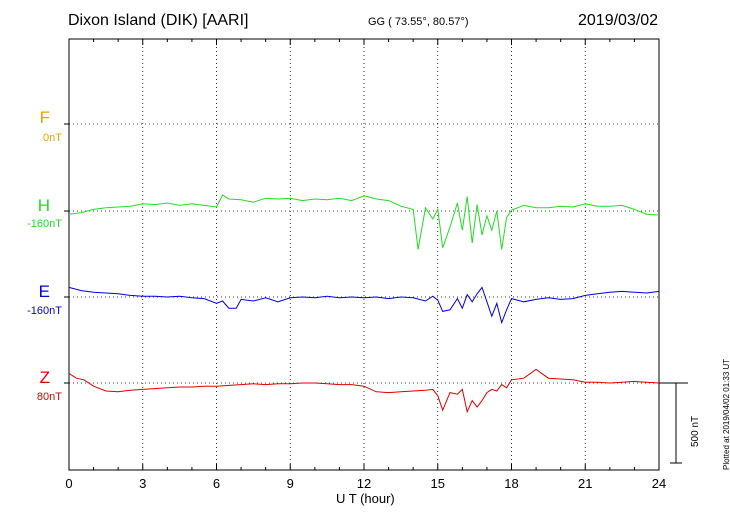 Image resolution: width=730 pixels, height=520 pixels. What do you see at coordinates (52, 138) in the screenshot?
I see `baseline-label-F: 0nT` at bounding box center [52, 138].